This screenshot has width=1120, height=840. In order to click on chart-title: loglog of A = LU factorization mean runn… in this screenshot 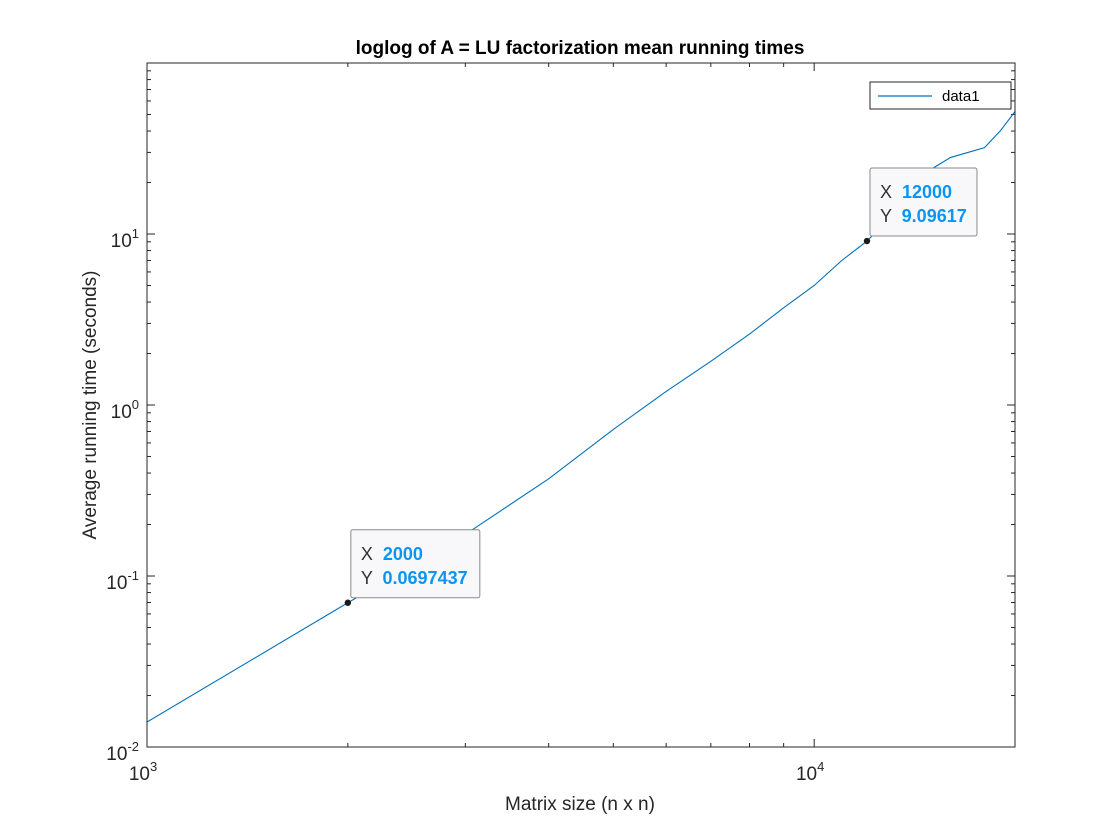, I will do `click(580, 48)`.